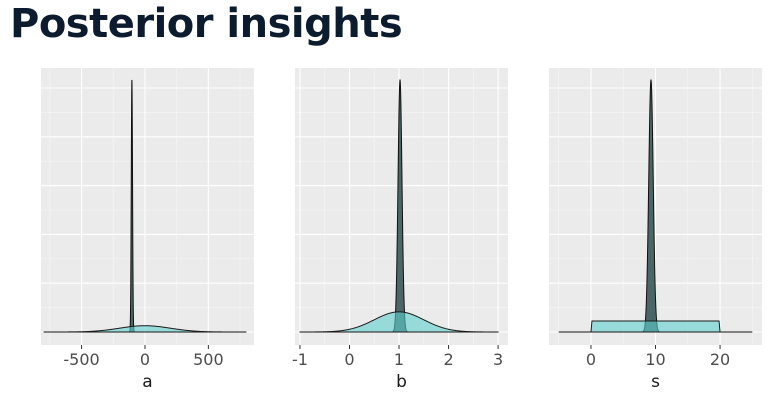 This screenshot has height=403, width=778. What do you see at coordinates (399, 359) in the screenshot?
I see `x-tick-label: 1` at bounding box center [399, 359].